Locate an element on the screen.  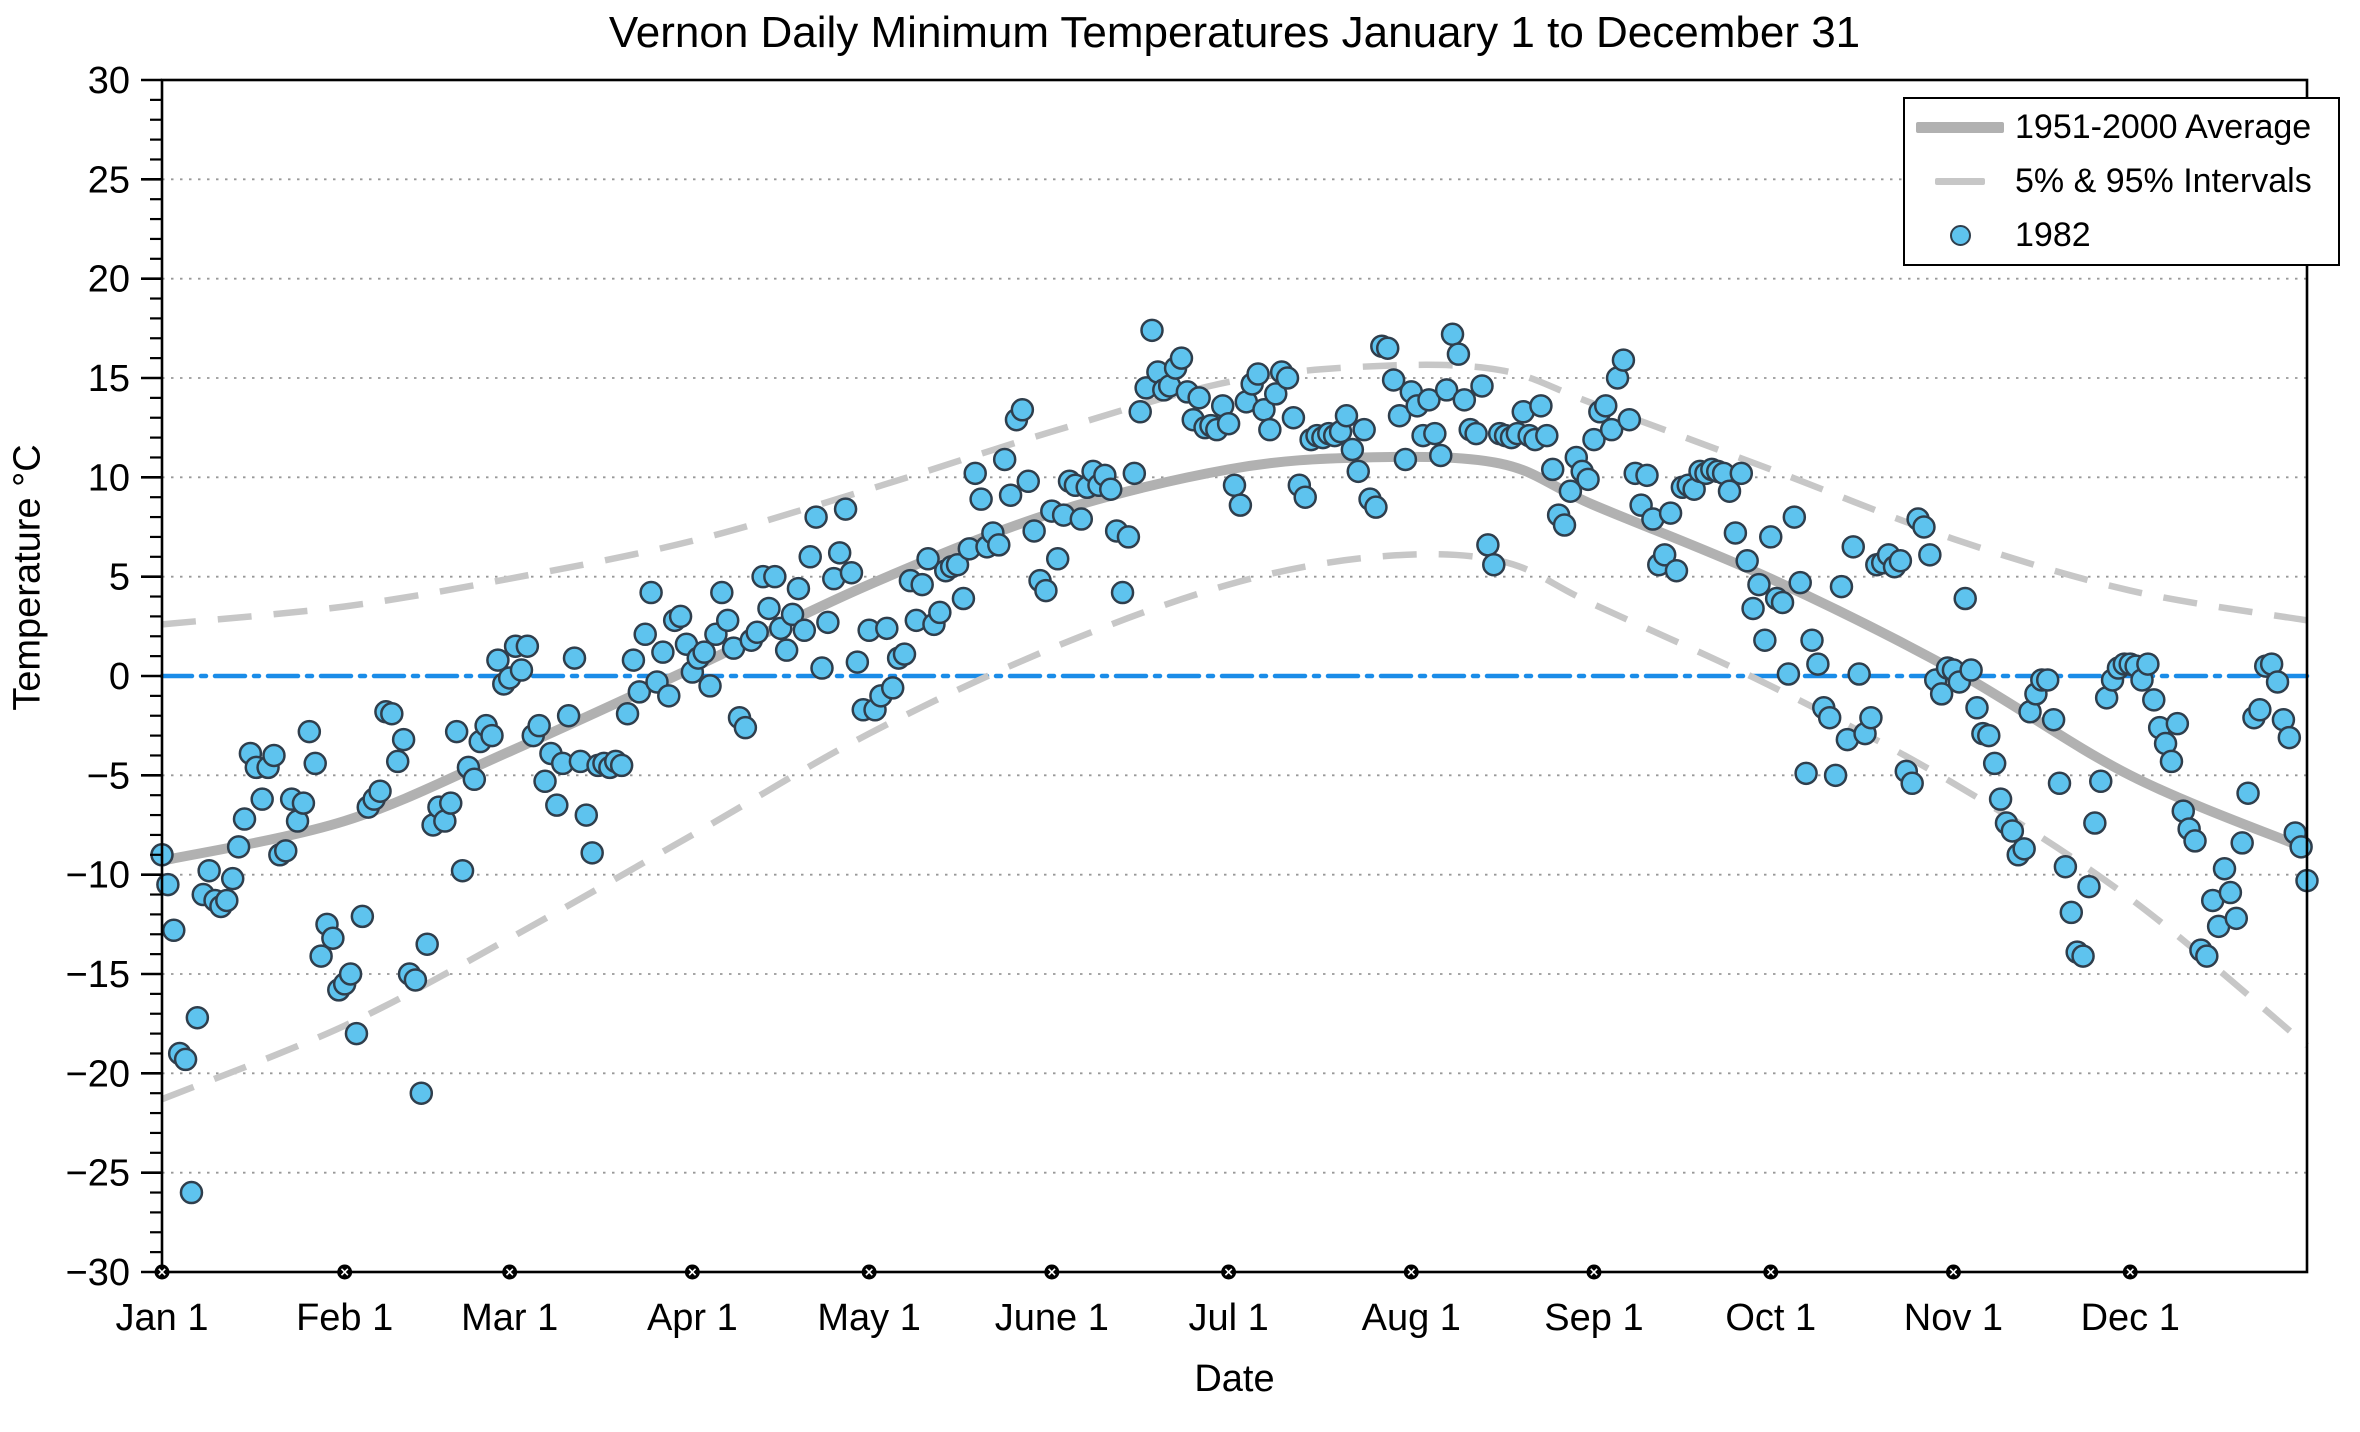
legend-item-average: 1951-2000 Average is located at coordinates (2121, 127).